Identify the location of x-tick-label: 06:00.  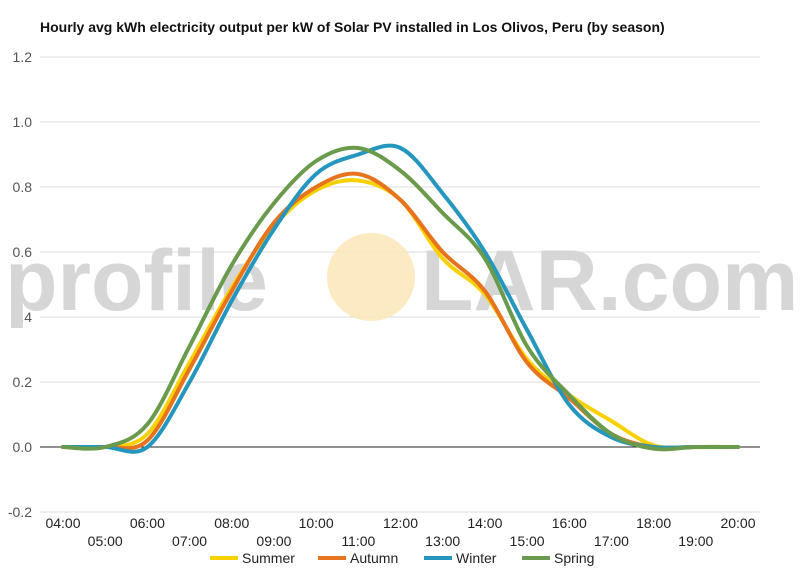
(147, 523).